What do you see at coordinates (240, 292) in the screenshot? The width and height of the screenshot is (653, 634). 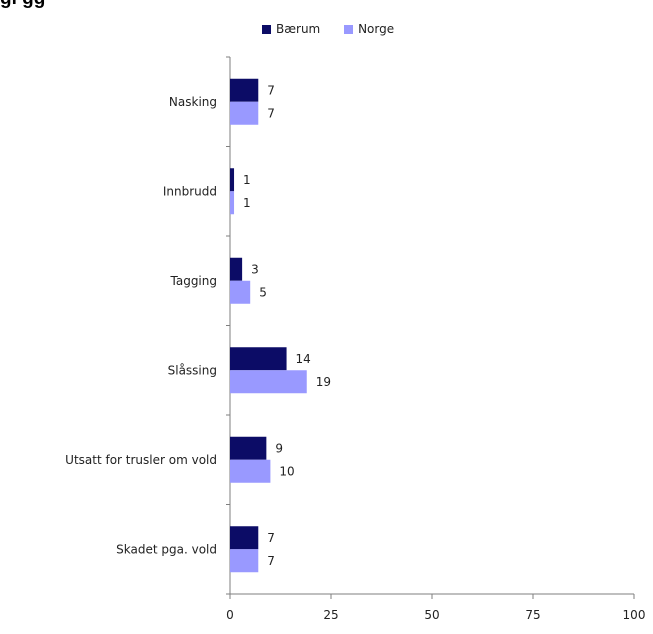 I see `bar-norge-tagging` at bounding box center [240, 292].